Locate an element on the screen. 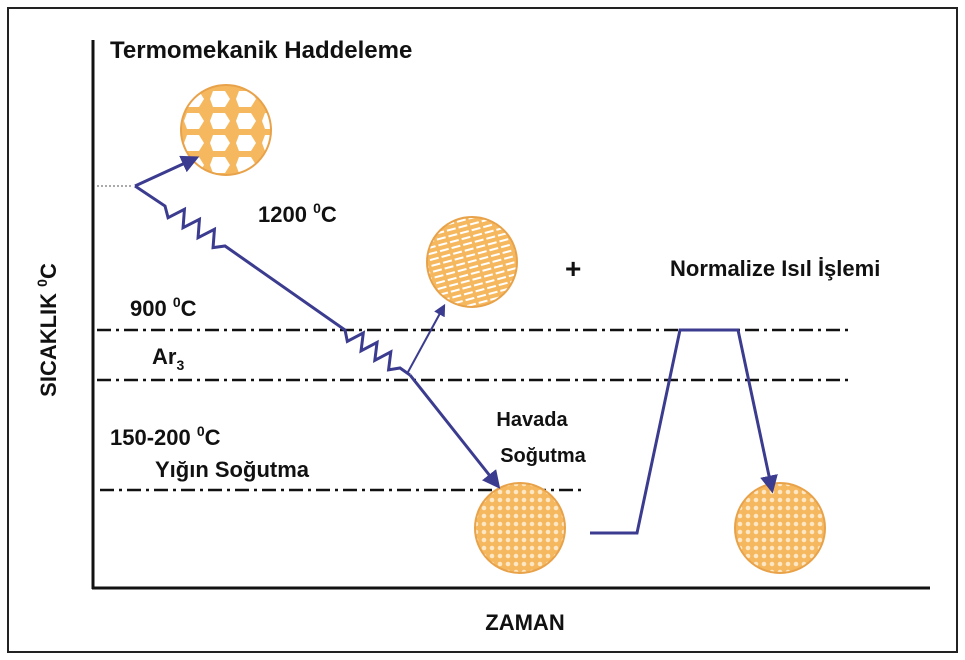 The width and height of the screenshot is (965, 660). title: Termomekanik Haddeleme is located at coordinates (261, 50).